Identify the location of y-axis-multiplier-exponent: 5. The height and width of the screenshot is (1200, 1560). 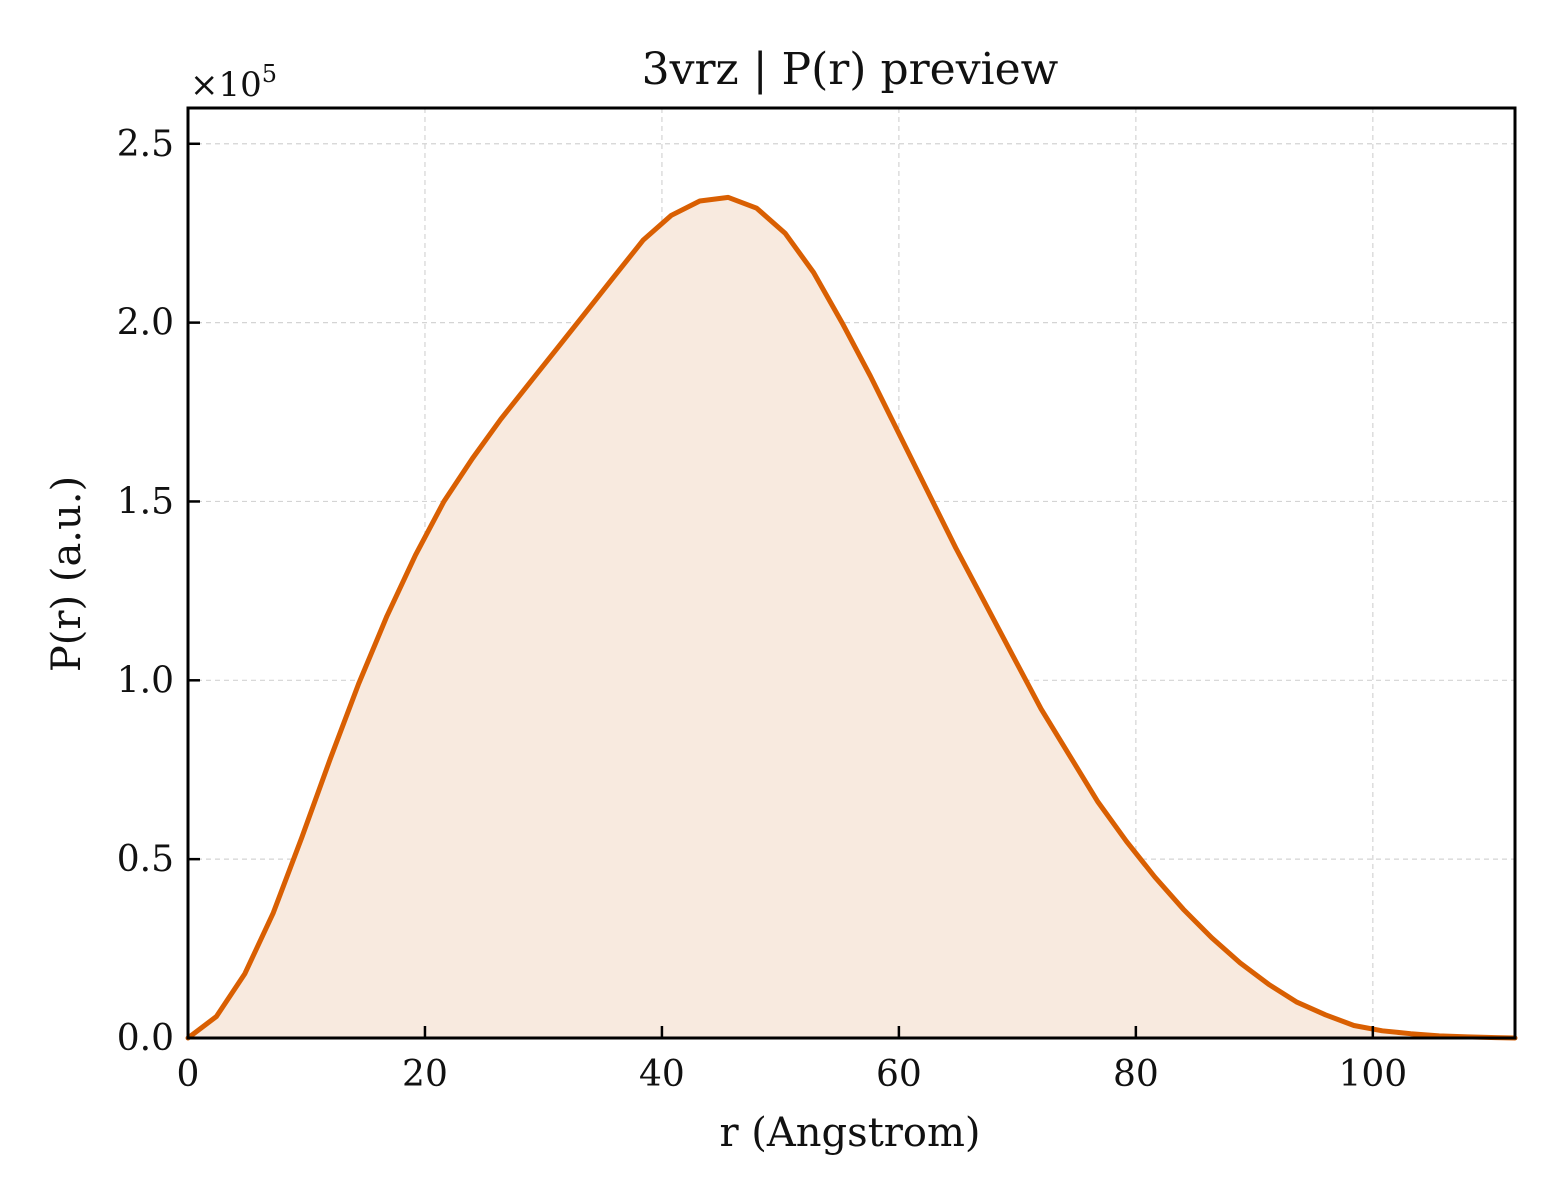
(269, 74).